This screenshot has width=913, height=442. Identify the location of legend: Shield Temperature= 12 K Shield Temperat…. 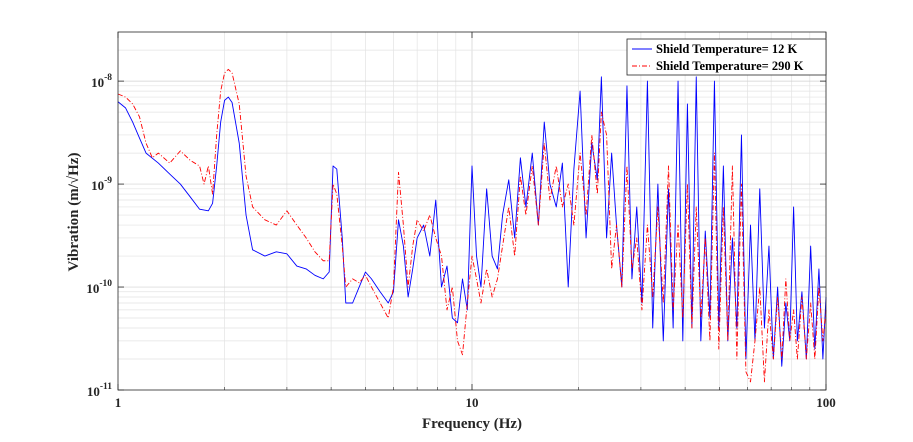
(726, 57).